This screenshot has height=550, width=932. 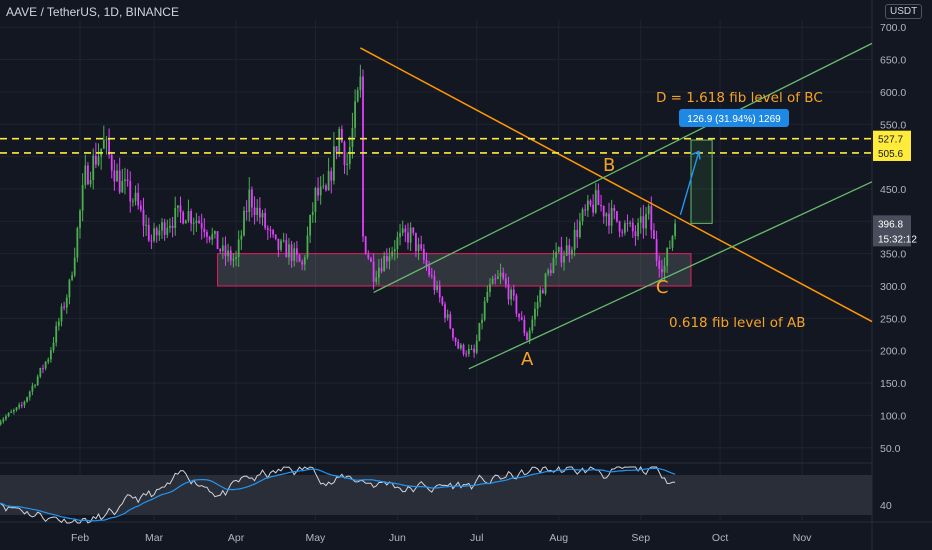 What do you see at coordinates (802, 538) in the screenshot?
I see `x-axis-tick-9: Nov` at bounding box center [802, 538].